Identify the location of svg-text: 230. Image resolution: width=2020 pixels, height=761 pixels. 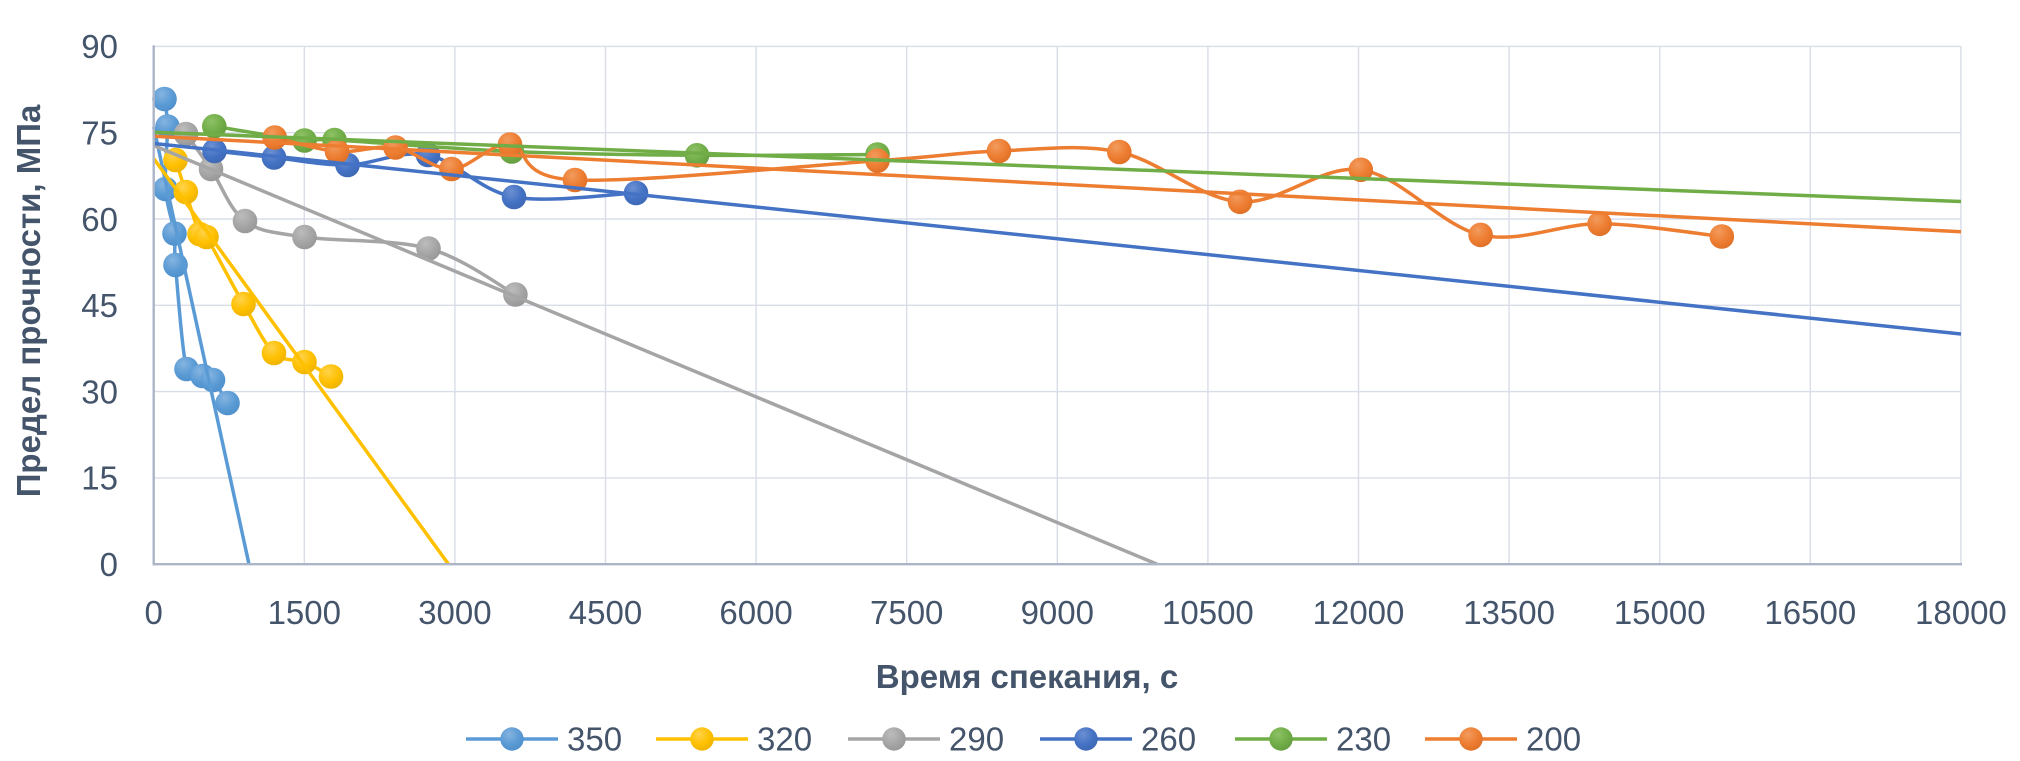
(1363, 739).